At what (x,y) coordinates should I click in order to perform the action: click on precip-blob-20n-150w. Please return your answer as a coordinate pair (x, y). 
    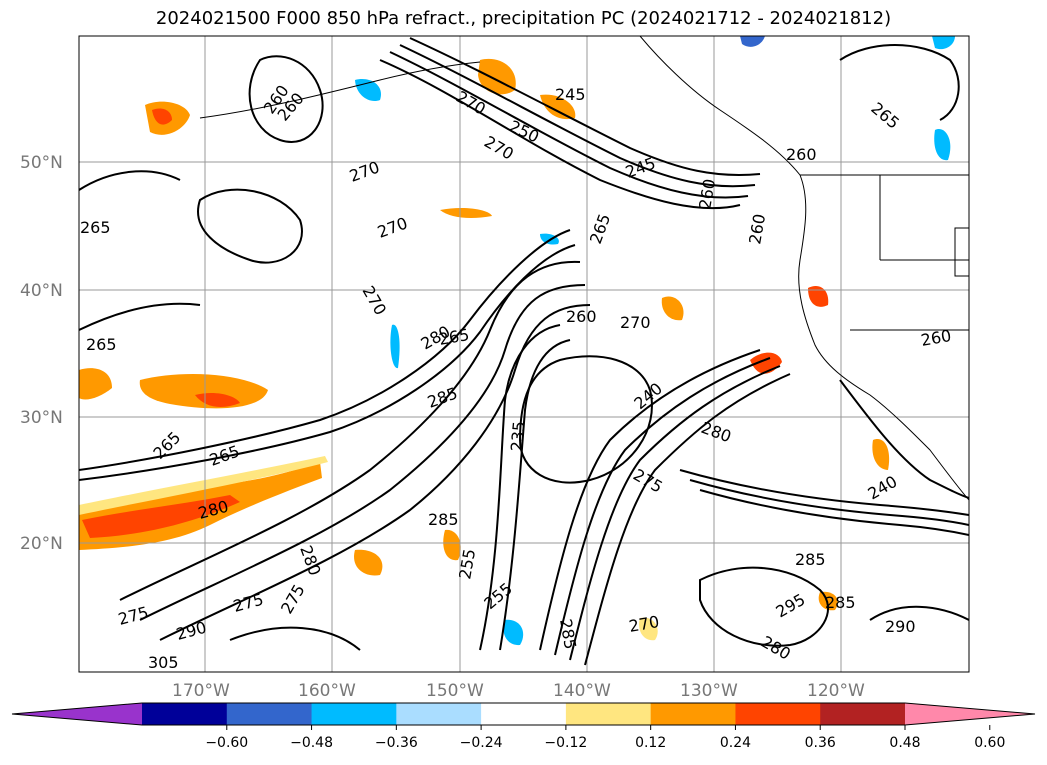
    Looking at the image, I should click on (452, 545).